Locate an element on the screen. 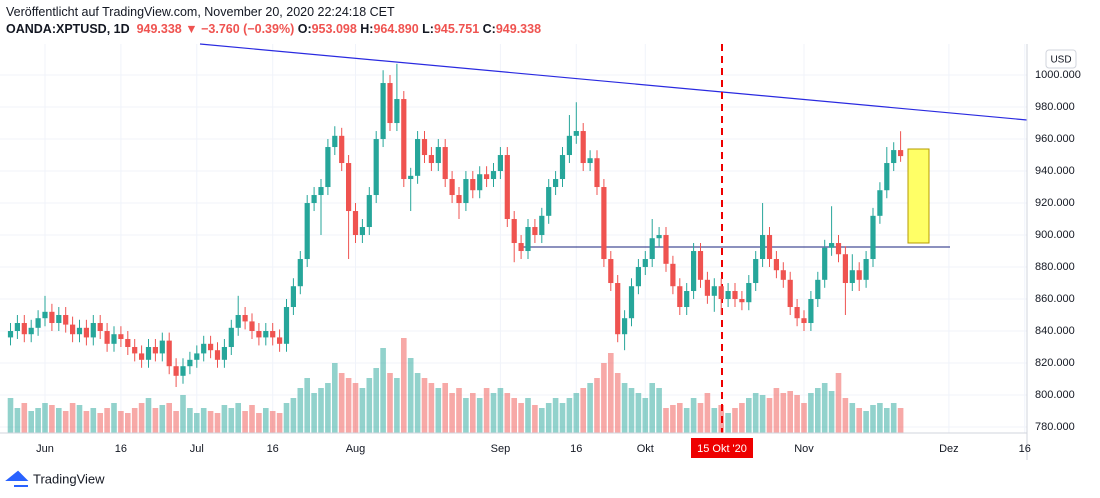  x-tick-label: Nov is located at coordinates (804, 449).